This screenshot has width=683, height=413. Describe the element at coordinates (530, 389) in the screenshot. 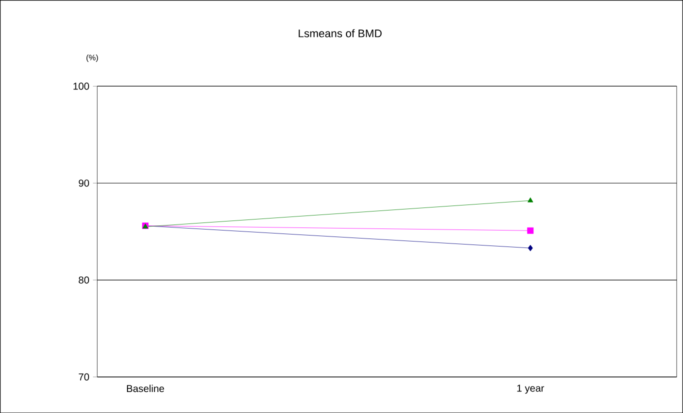

I see `x-tick-label: 1 year` at that location.